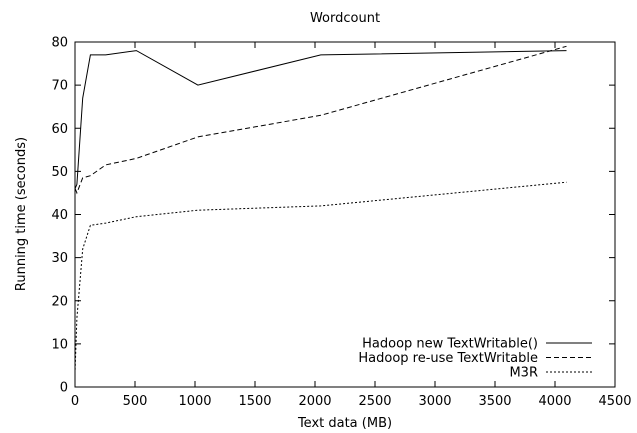 Image resolution: width=637 pixels, height=433 pixels. What do you see at coordinates (523, 373) in the screenshot?
I see `legend-label: M3R` at bounding box center [523, 373].